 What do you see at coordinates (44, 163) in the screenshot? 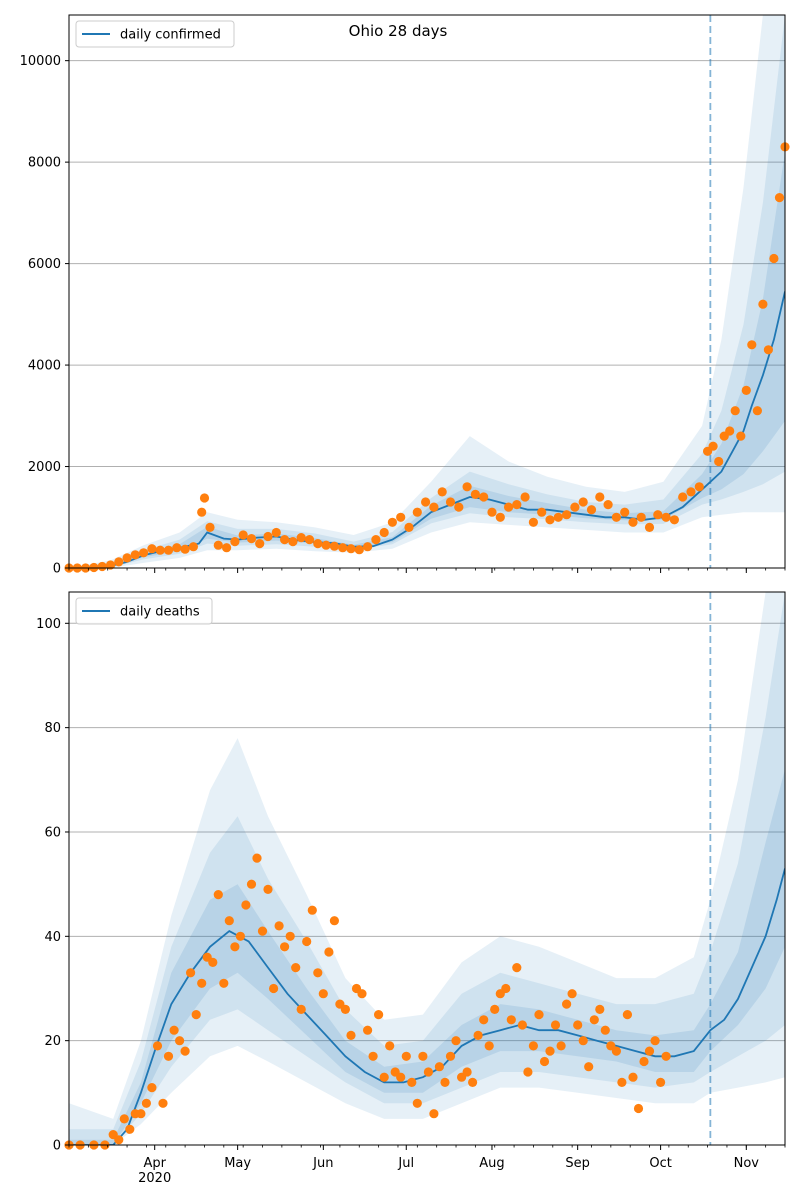
I see `y-tick-label: 8000` at bounding box center [44, 163].